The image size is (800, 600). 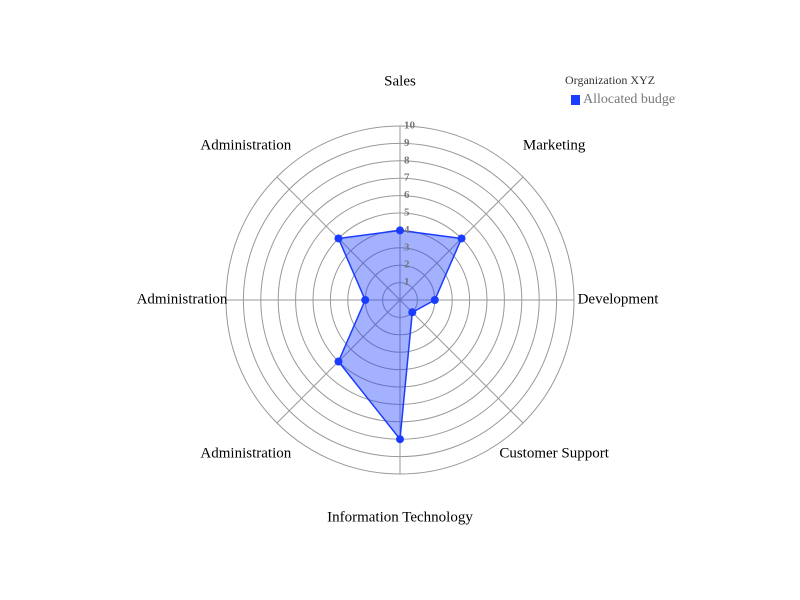 What do you see at coordinates (407, 143) in the screenshot?
I see `tick-label: 9` at bounding box center [407, 143].